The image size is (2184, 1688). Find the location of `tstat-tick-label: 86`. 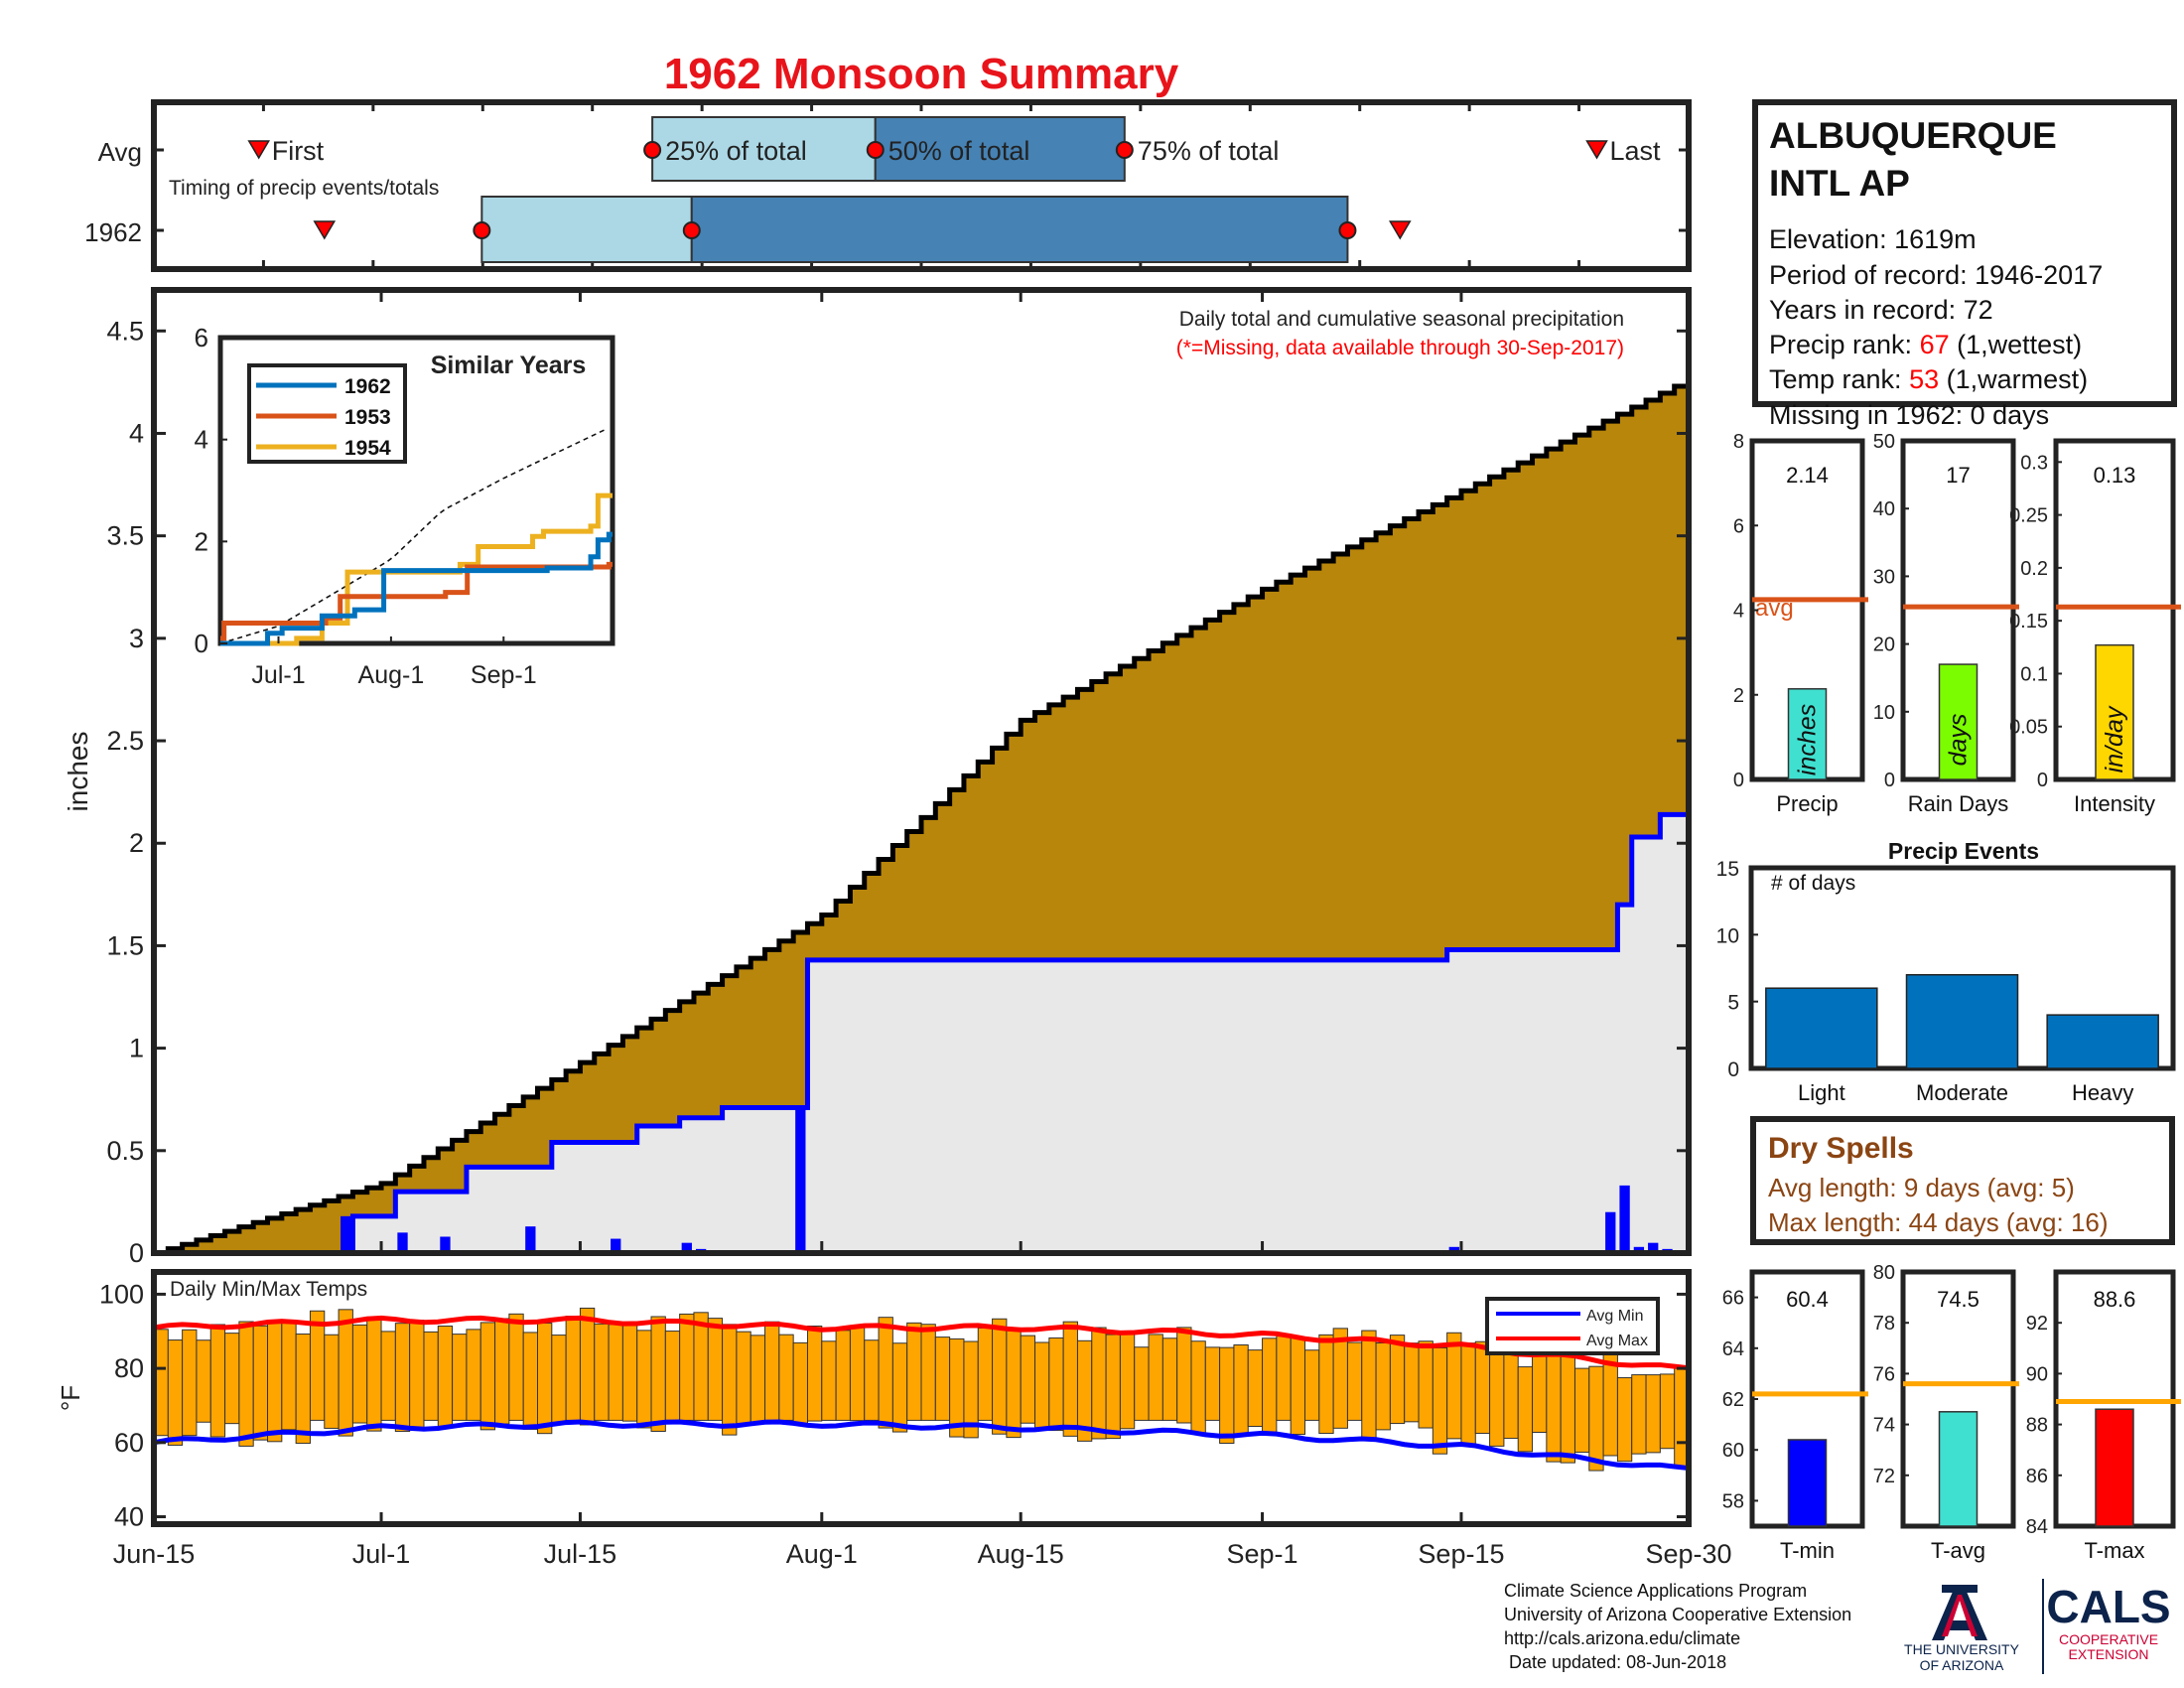

tstat-tick-label: 86 is located at coordinates (2037, 1476).